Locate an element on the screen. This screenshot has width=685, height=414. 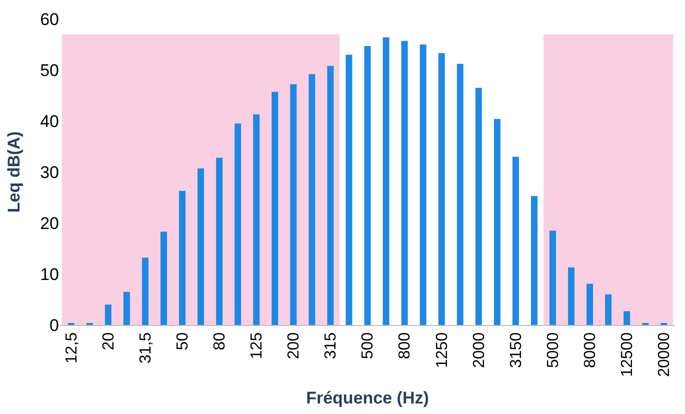
y-tick-label: 20 is located at coordinates (49, 223).